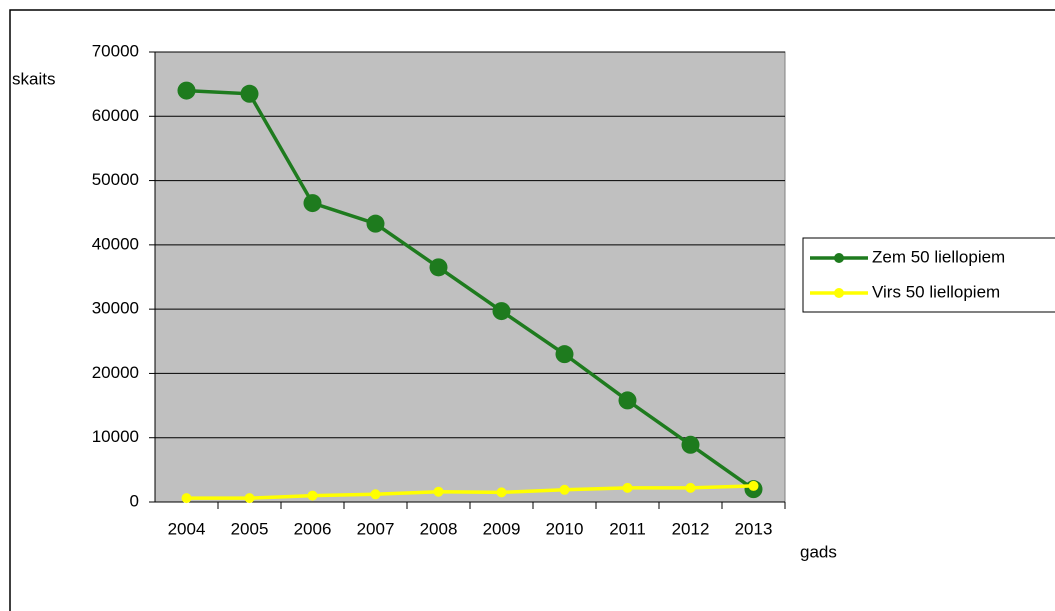  Describe the element at coordinates (565, 528) in the screenshot. I see `x-tick-label: 2010` at that location.